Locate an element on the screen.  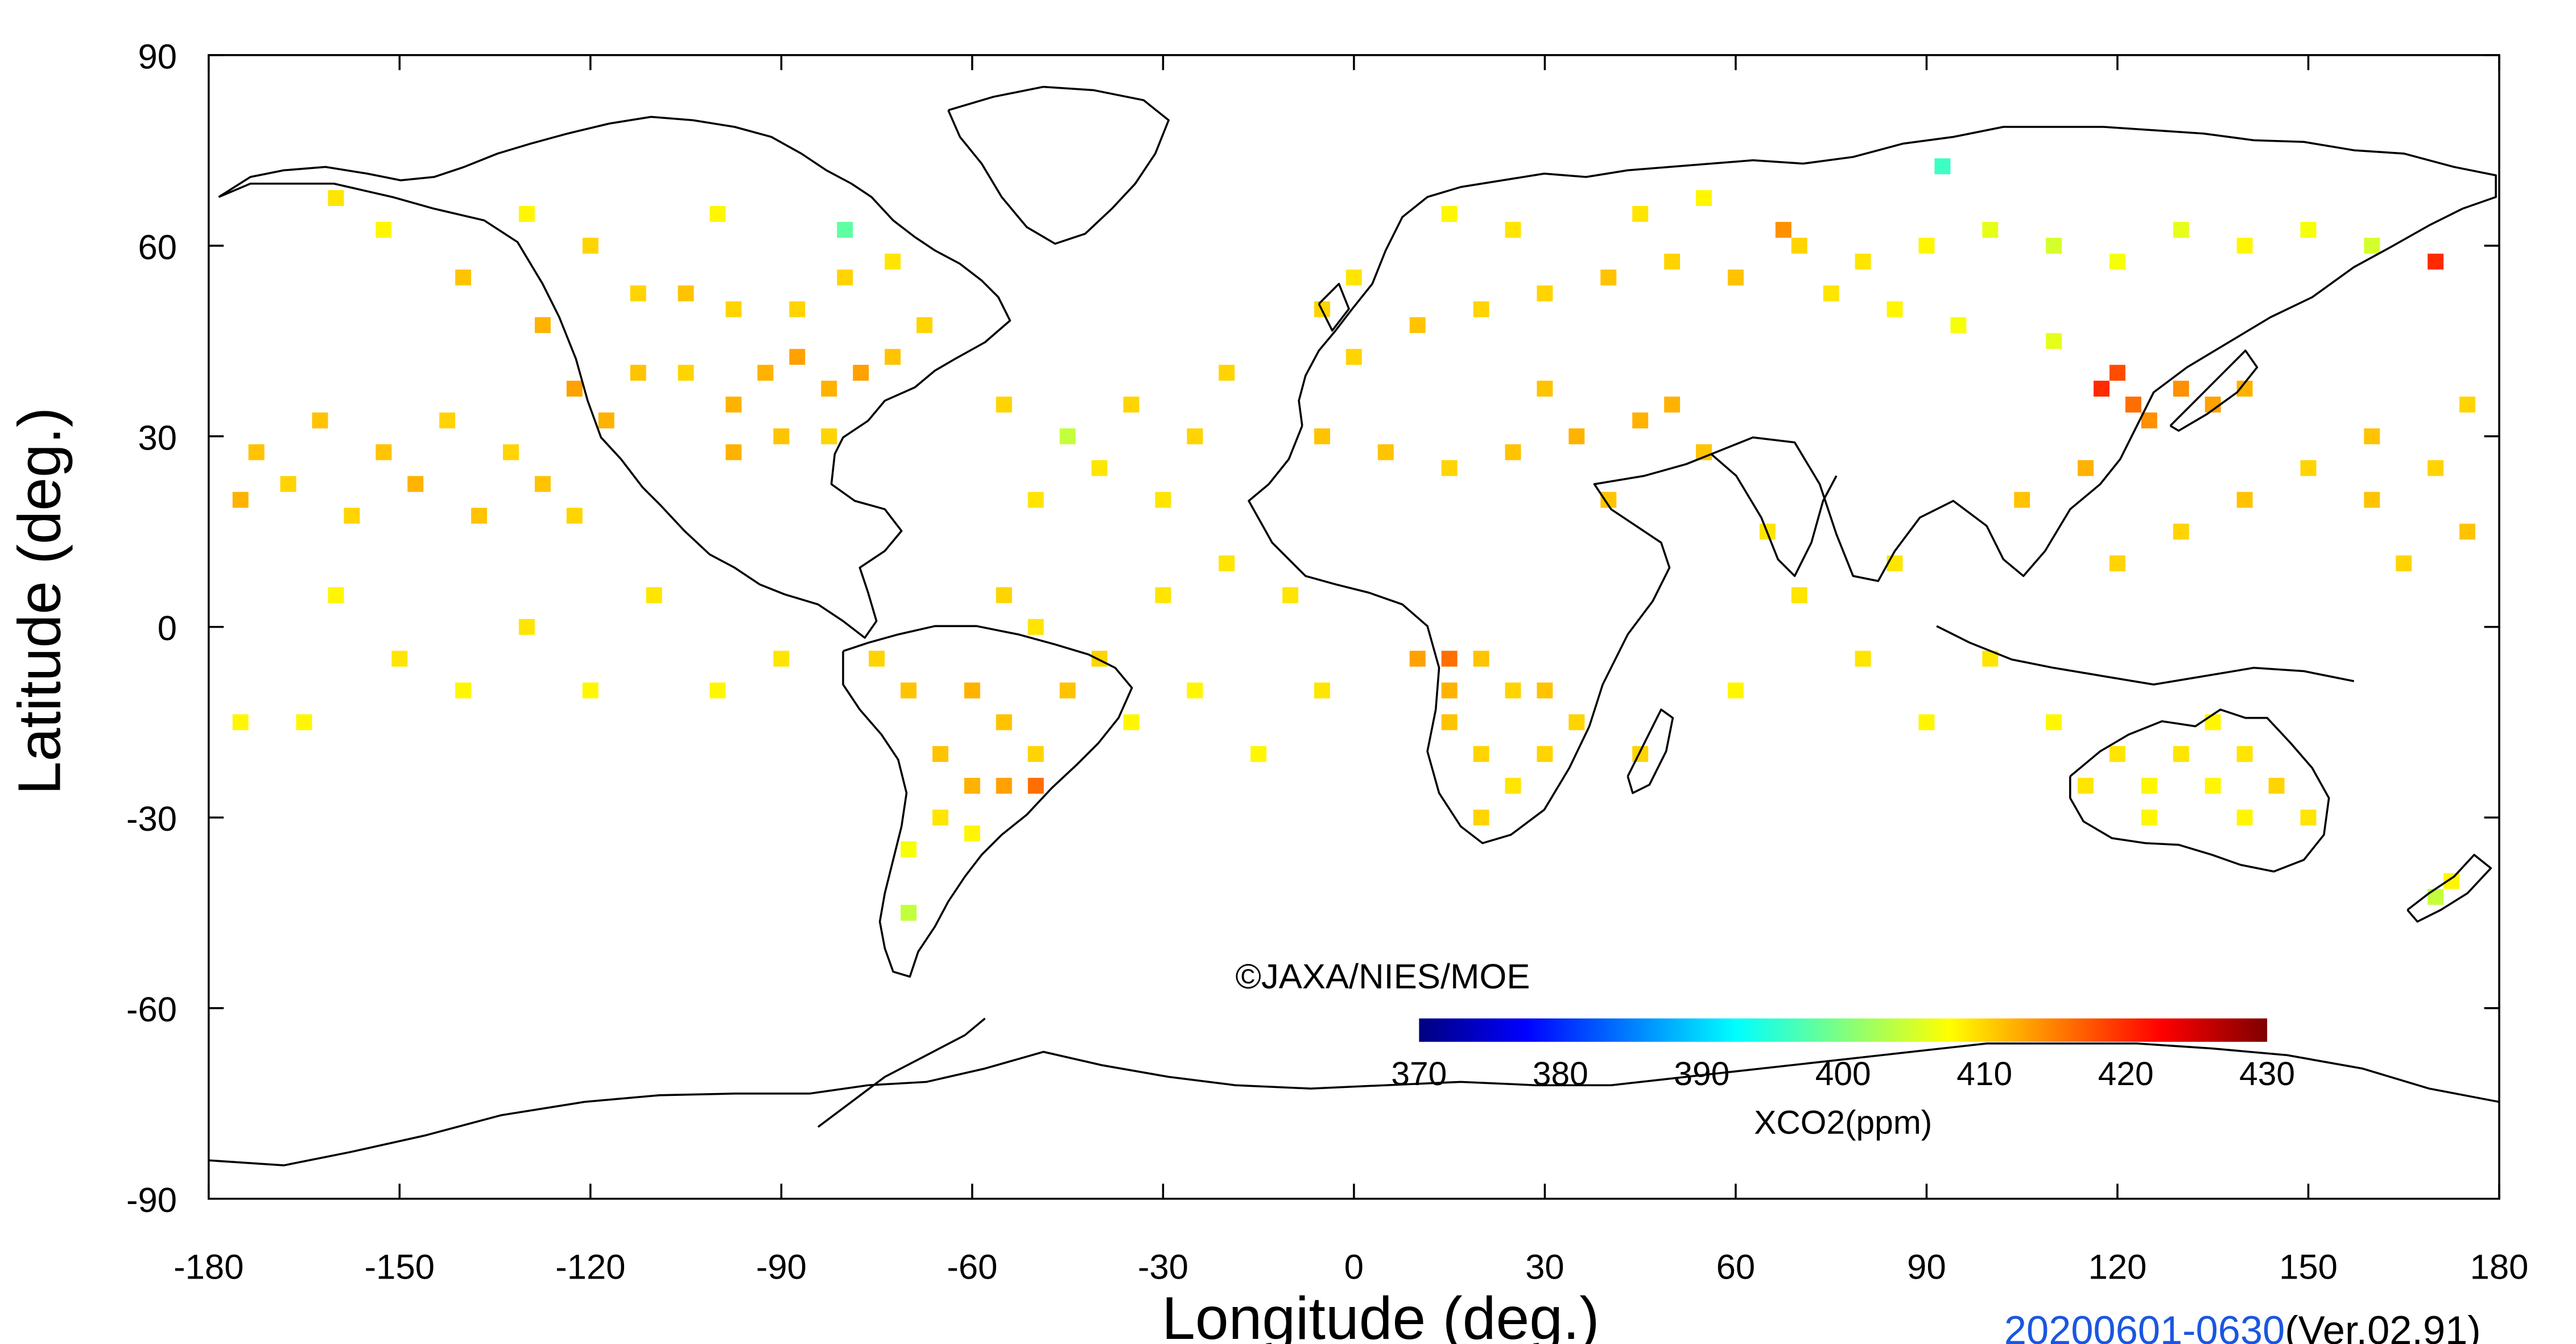
coast-madagascar is located at coordinates (1650, 751).